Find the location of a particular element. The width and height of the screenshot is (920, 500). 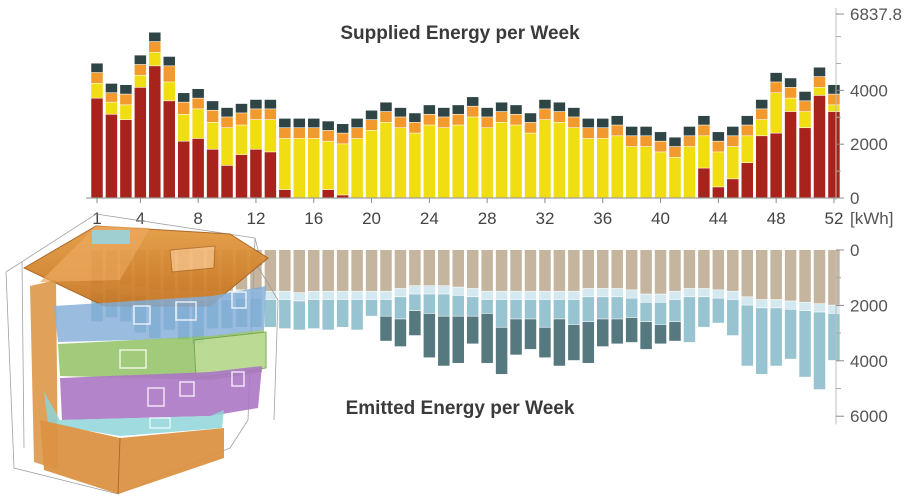

supplied-chart-title: Supplied Energy per Week is located at coordinates (460, 33).